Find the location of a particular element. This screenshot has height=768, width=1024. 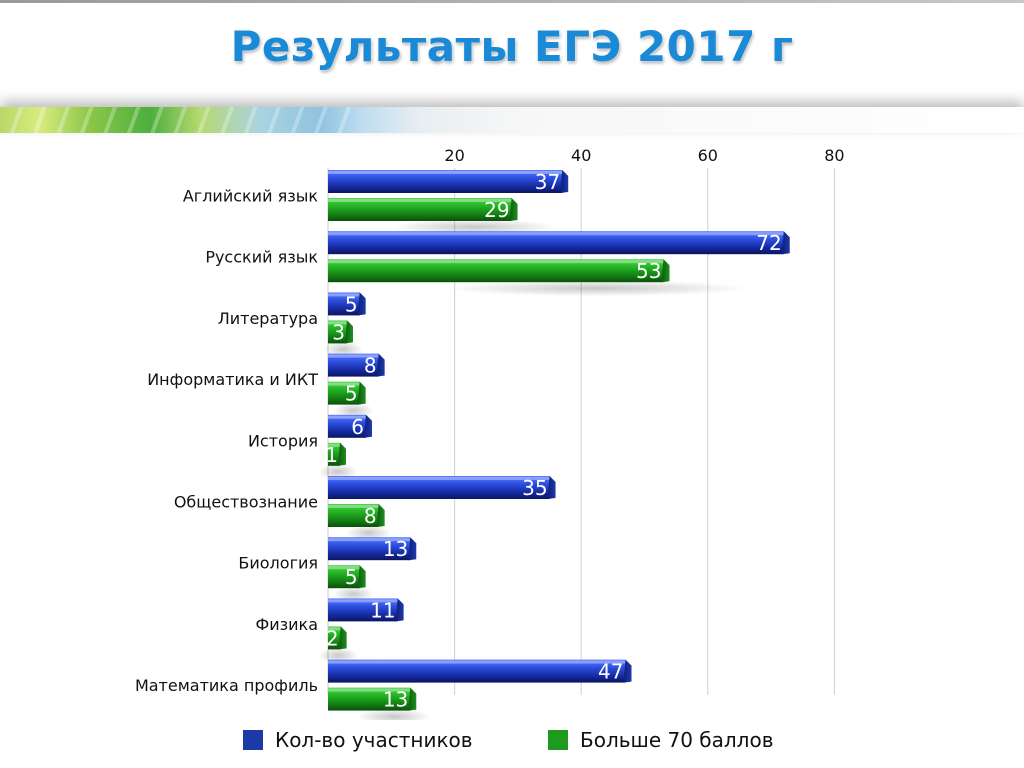

category-label: Биология is located at coordinates (278, 563).